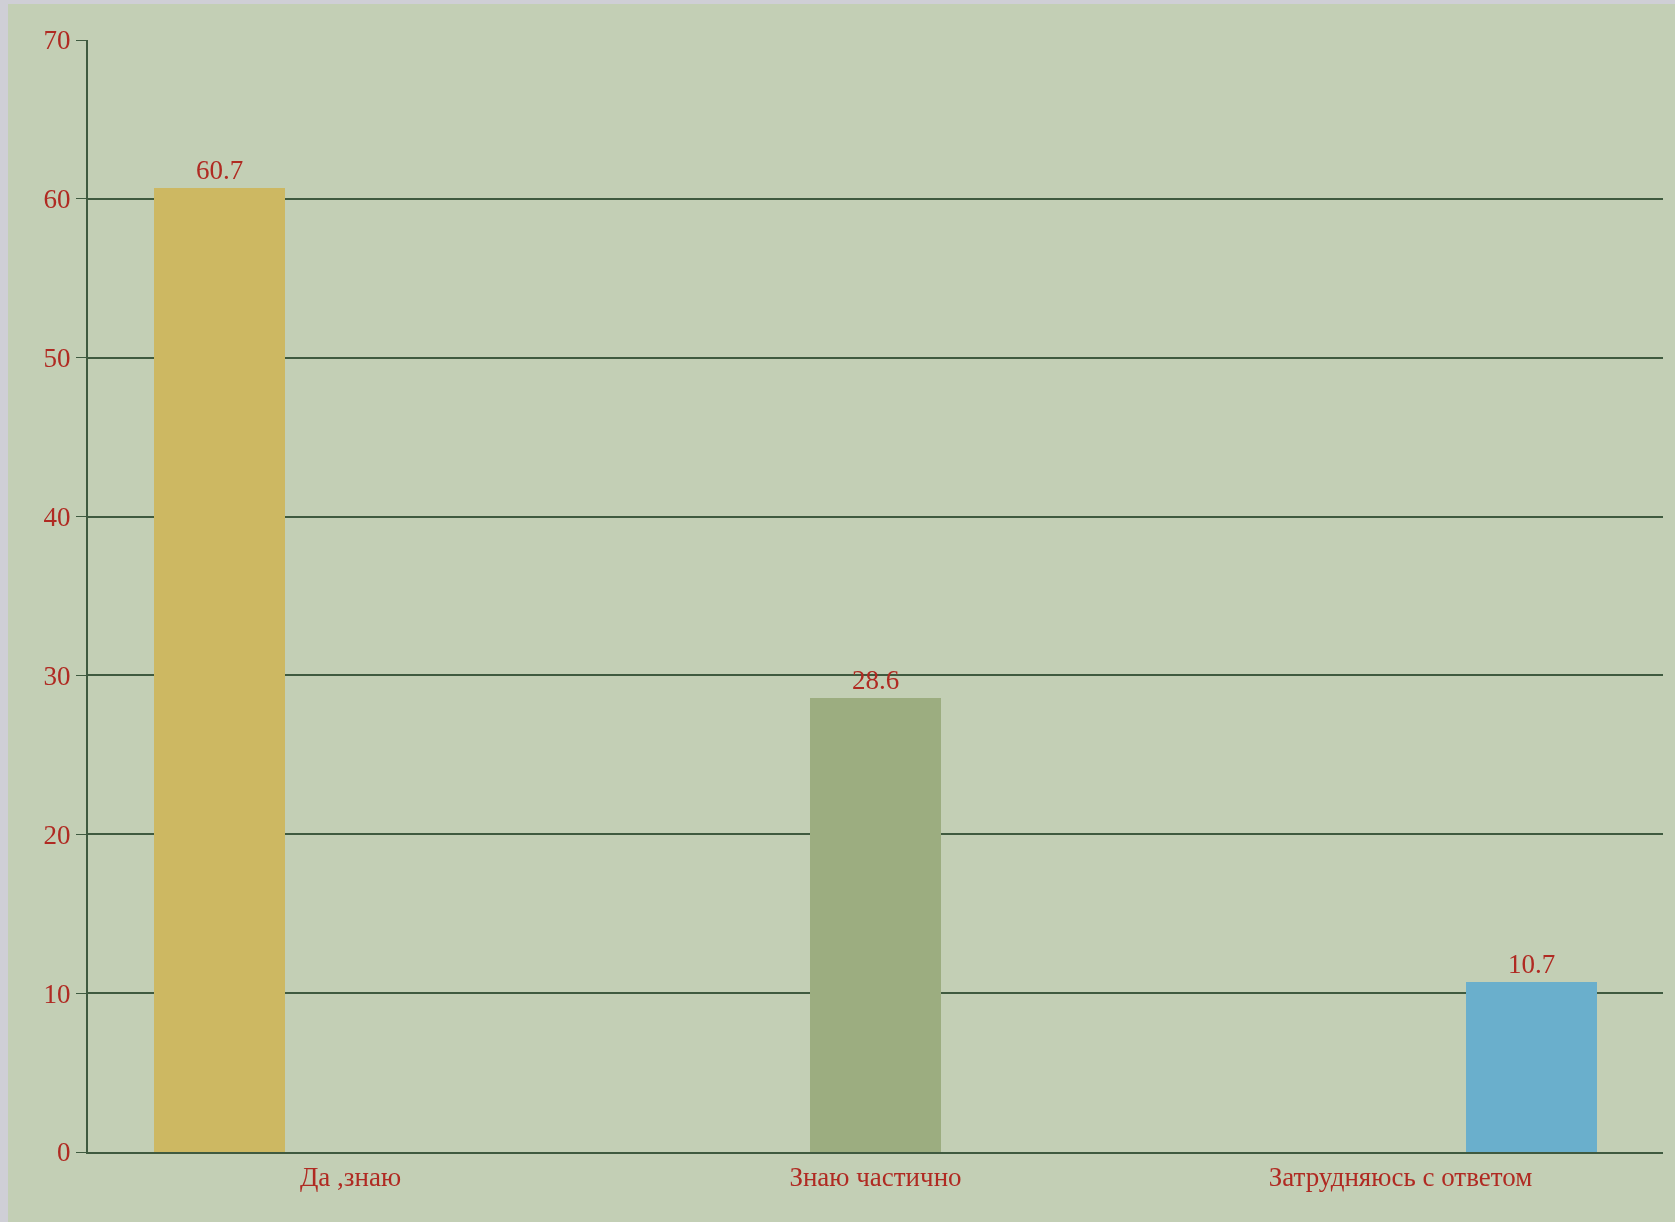 The height and width of the screenshot is (1222, 1675). I want to click on data-label: 10.7, so click(1531, 964).